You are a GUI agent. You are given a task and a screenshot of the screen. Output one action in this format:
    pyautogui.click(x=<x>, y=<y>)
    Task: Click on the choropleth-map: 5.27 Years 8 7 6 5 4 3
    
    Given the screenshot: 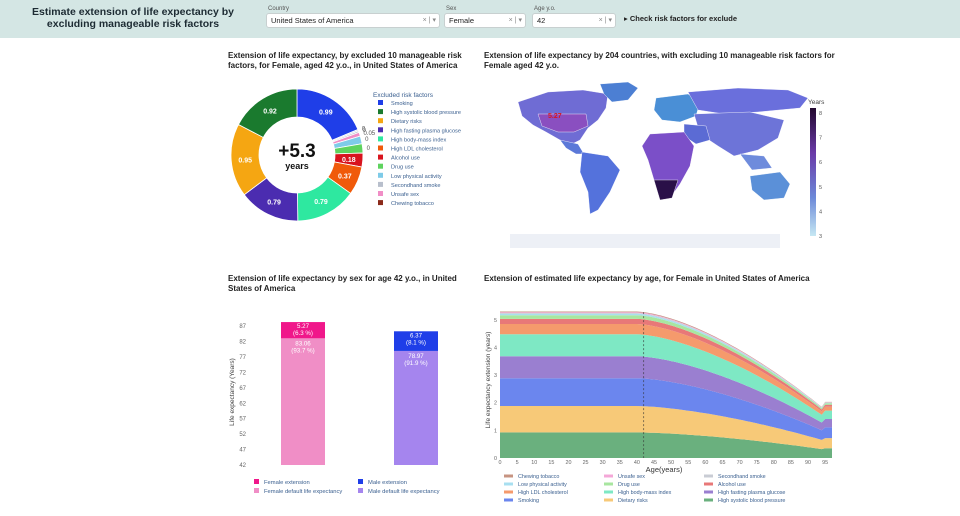 What is the action you would take?
    pyautogui.click(x=664, y=166)
    